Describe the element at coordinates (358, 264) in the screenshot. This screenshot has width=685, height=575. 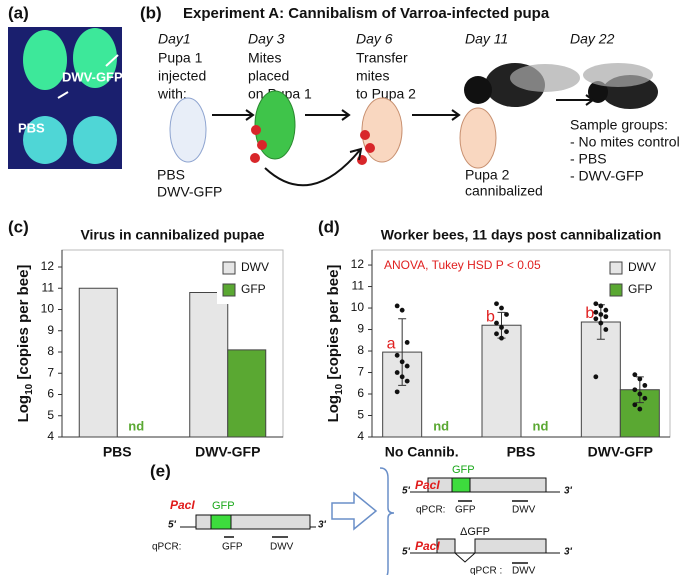
I see `y-tick-label: 12` at that location.